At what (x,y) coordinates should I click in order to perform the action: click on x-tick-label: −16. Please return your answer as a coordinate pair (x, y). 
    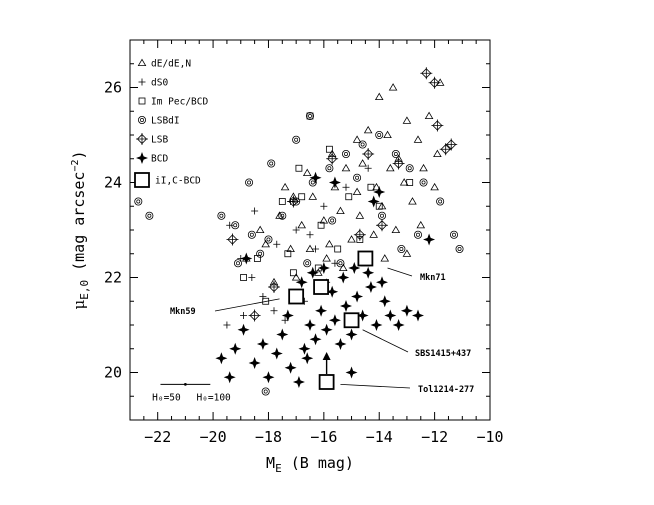
    Looking at the image, I should click on (323, 437).